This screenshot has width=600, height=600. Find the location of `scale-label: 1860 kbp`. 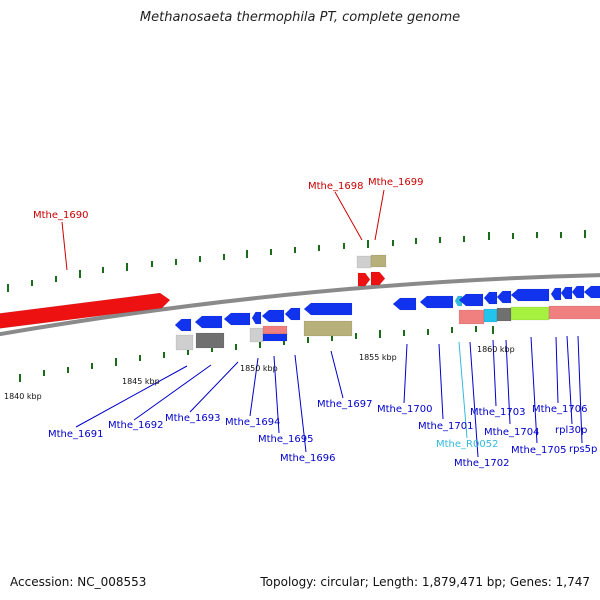

scale-label: 1860 kbp is located at coordinates (496, 349).